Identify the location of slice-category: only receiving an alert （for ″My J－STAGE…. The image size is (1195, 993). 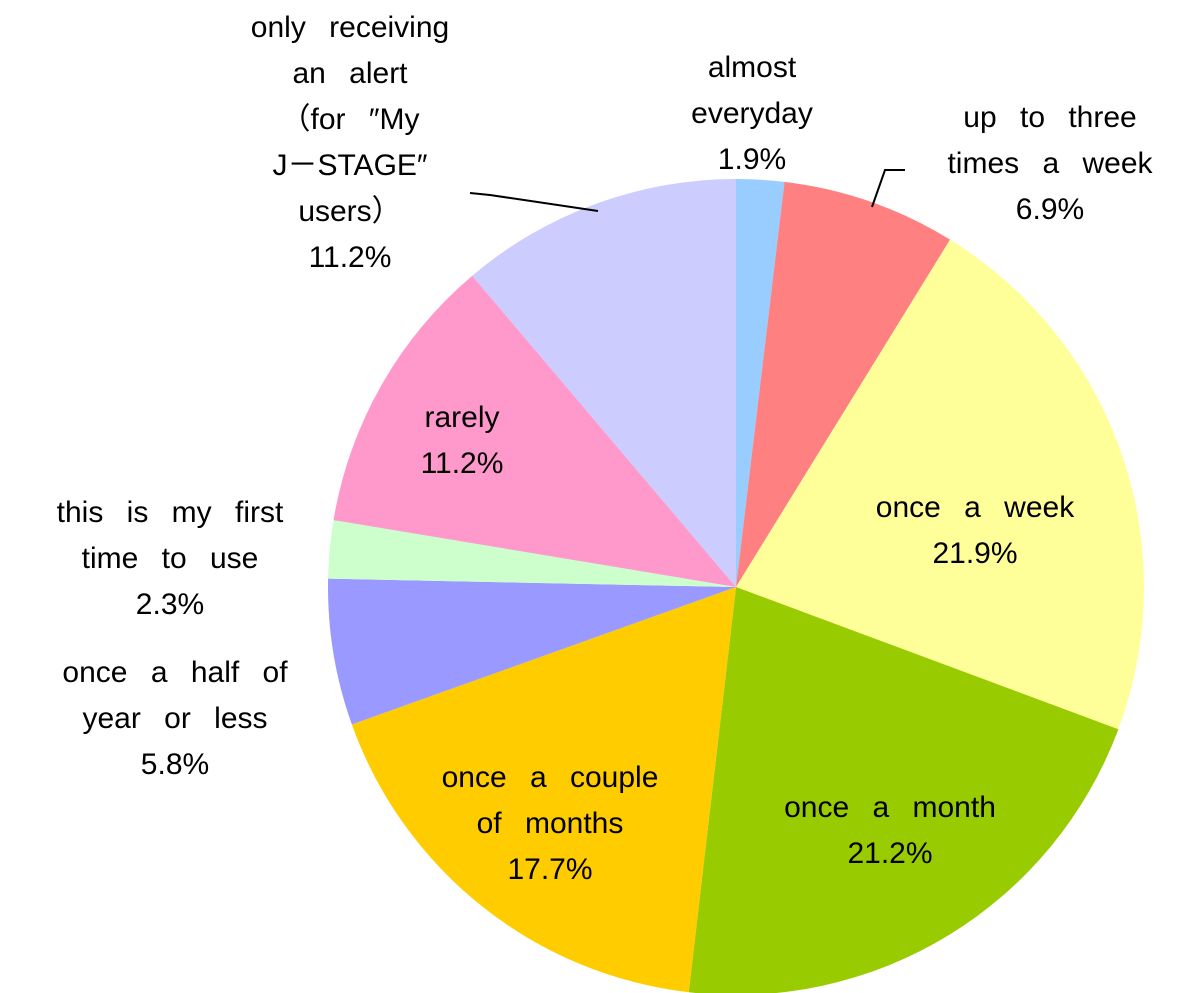
(350, 119).